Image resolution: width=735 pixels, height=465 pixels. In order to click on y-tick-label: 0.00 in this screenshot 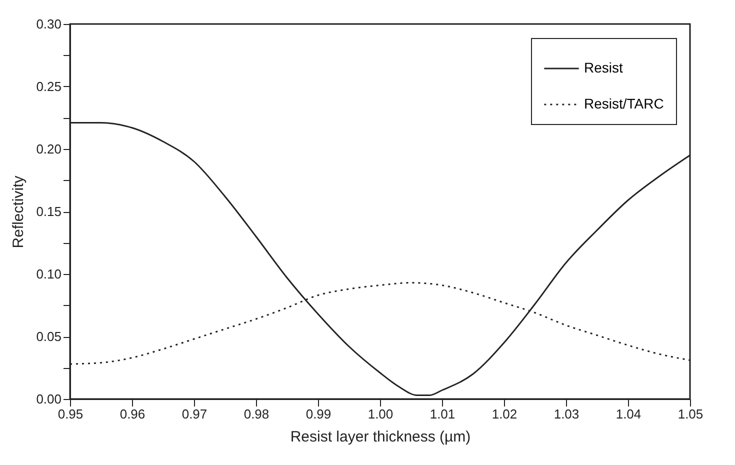, I will do `click(49, 399)`.